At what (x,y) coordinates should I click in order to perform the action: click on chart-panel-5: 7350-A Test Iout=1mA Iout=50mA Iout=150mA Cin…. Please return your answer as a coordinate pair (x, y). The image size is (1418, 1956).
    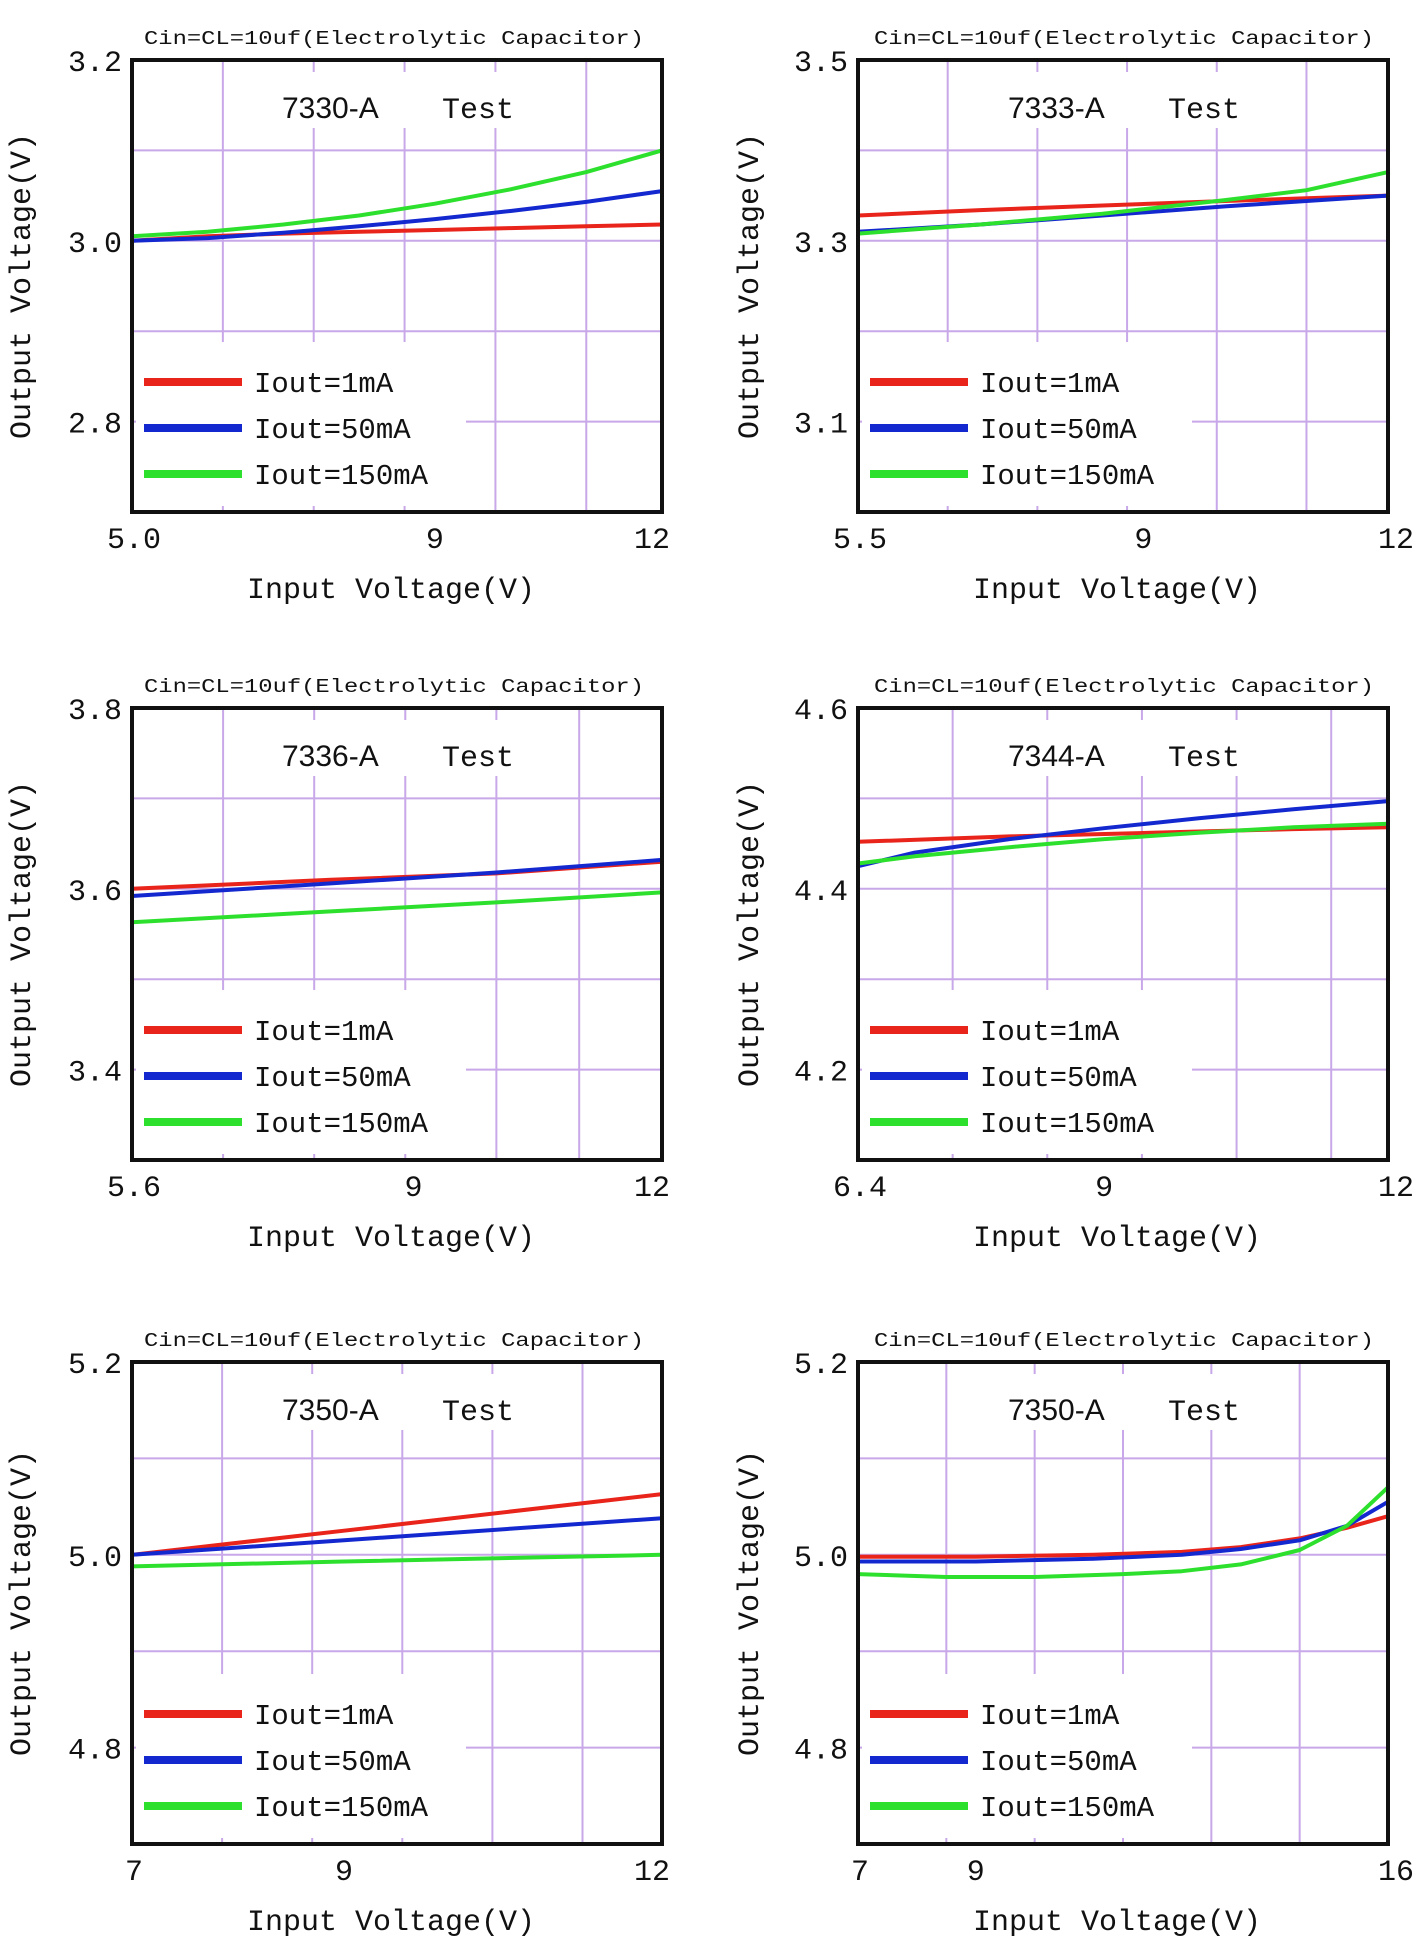
    Looking at the image, I should click on (338, 1635).